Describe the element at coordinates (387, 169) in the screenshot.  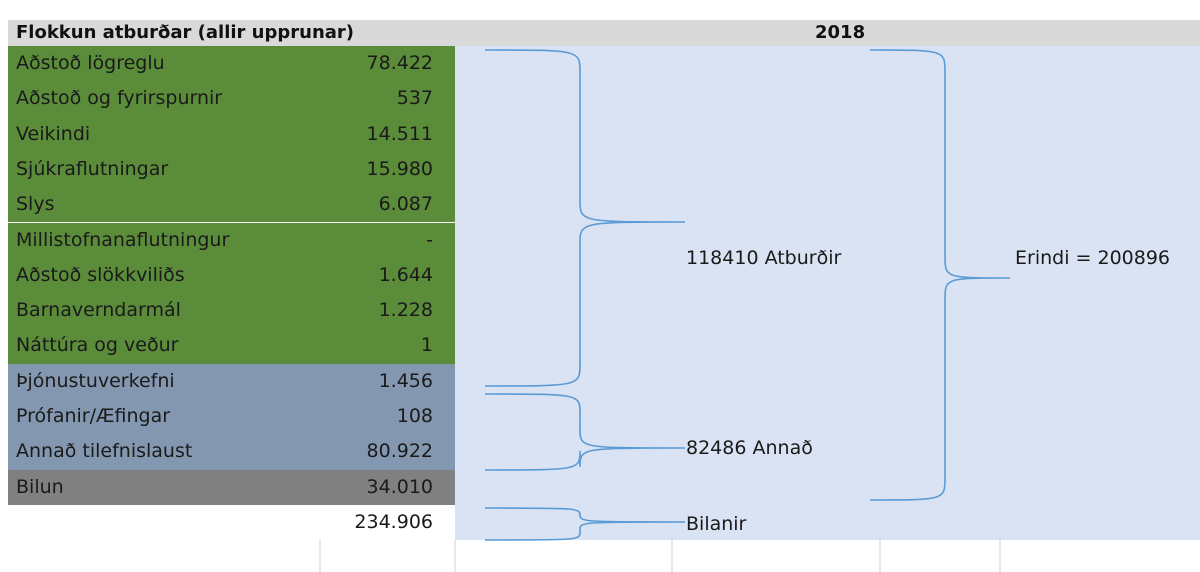
I see `row-value: 15.980` at that location.